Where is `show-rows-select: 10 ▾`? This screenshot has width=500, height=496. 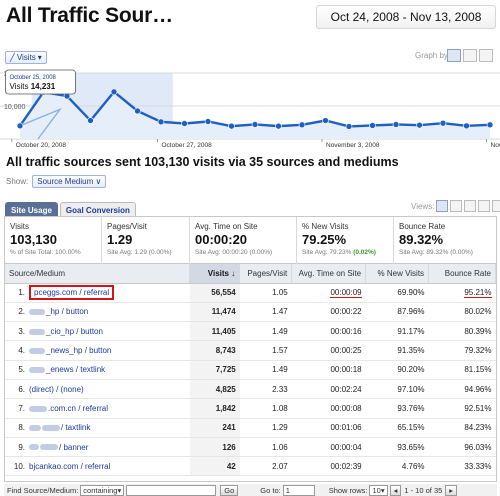 show-rows-select: 10 ▾ is located at coordinates (378, 490).